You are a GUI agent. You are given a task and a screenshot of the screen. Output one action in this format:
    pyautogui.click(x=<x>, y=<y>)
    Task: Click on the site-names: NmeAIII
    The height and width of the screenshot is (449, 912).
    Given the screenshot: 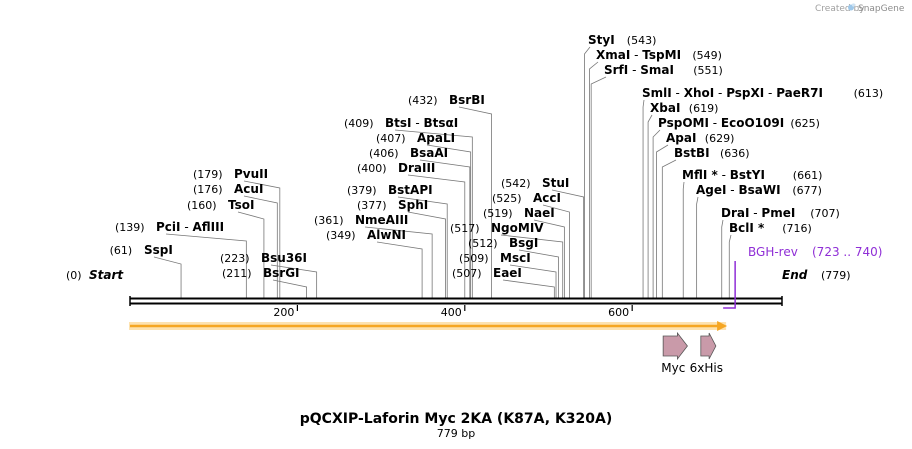 What is the action you would take?
    pyautogui.click(x=381, y=220)
    